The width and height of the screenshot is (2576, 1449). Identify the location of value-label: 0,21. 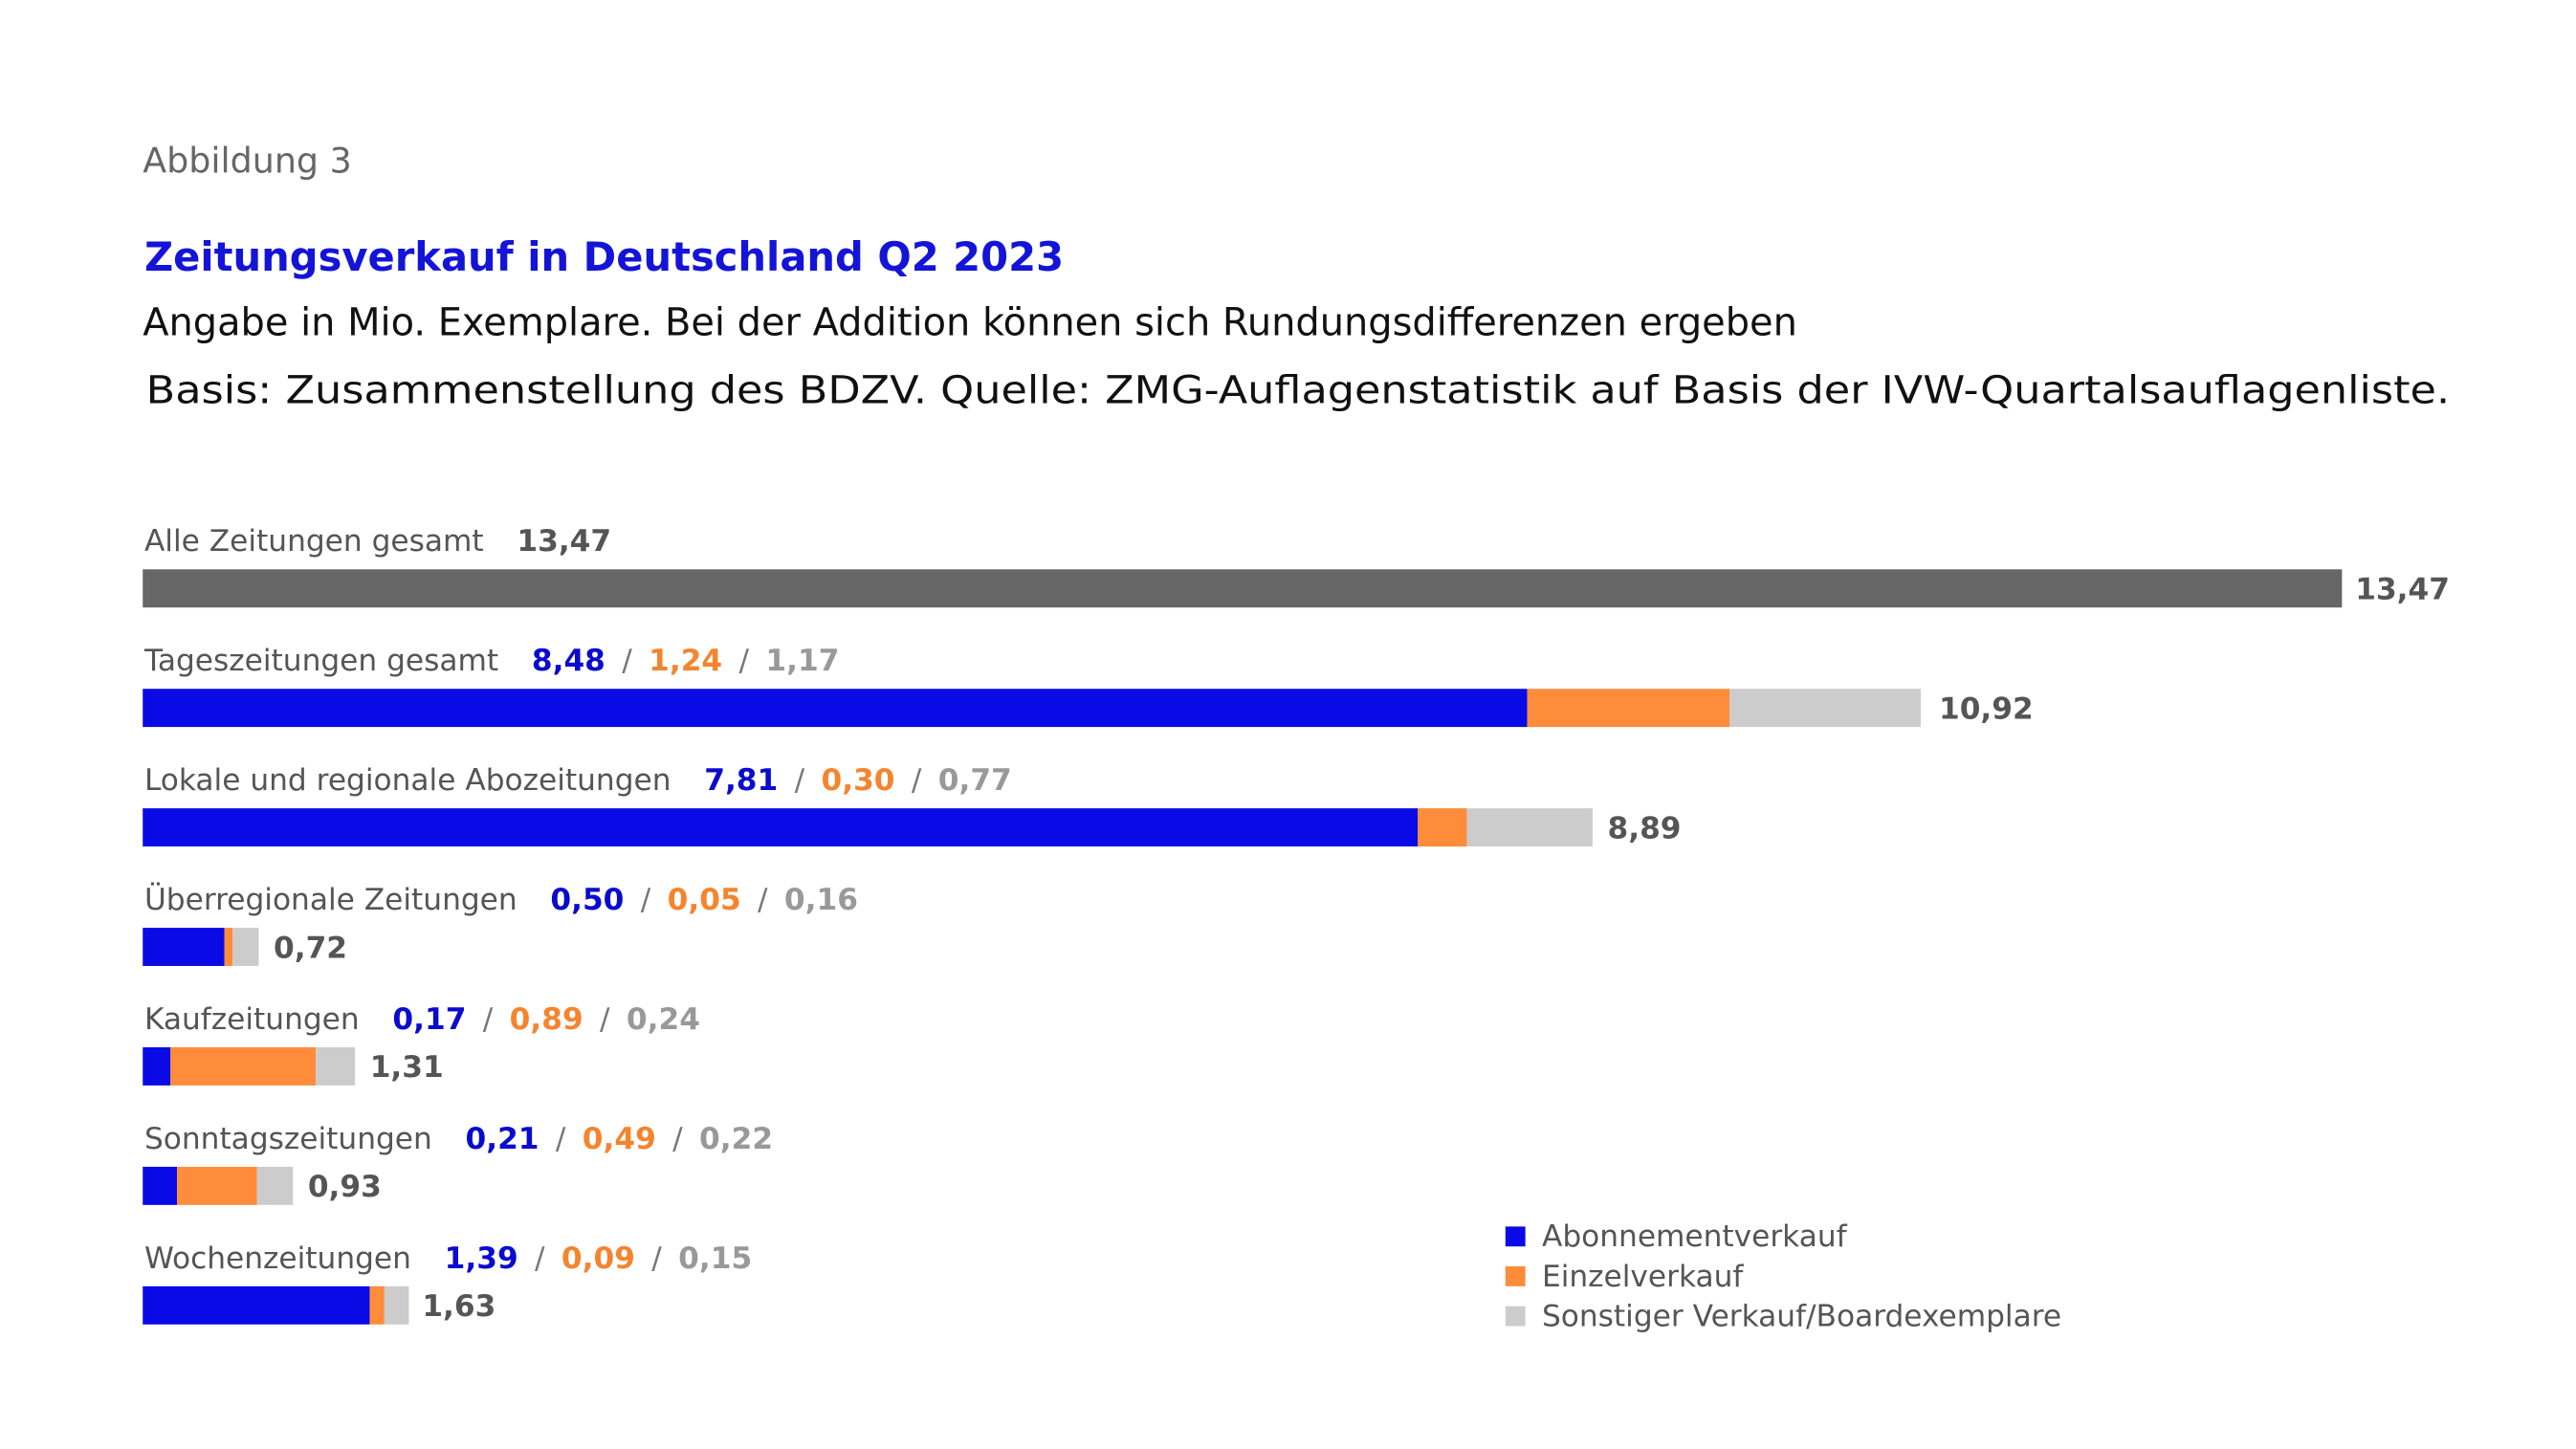
(502, 1139).